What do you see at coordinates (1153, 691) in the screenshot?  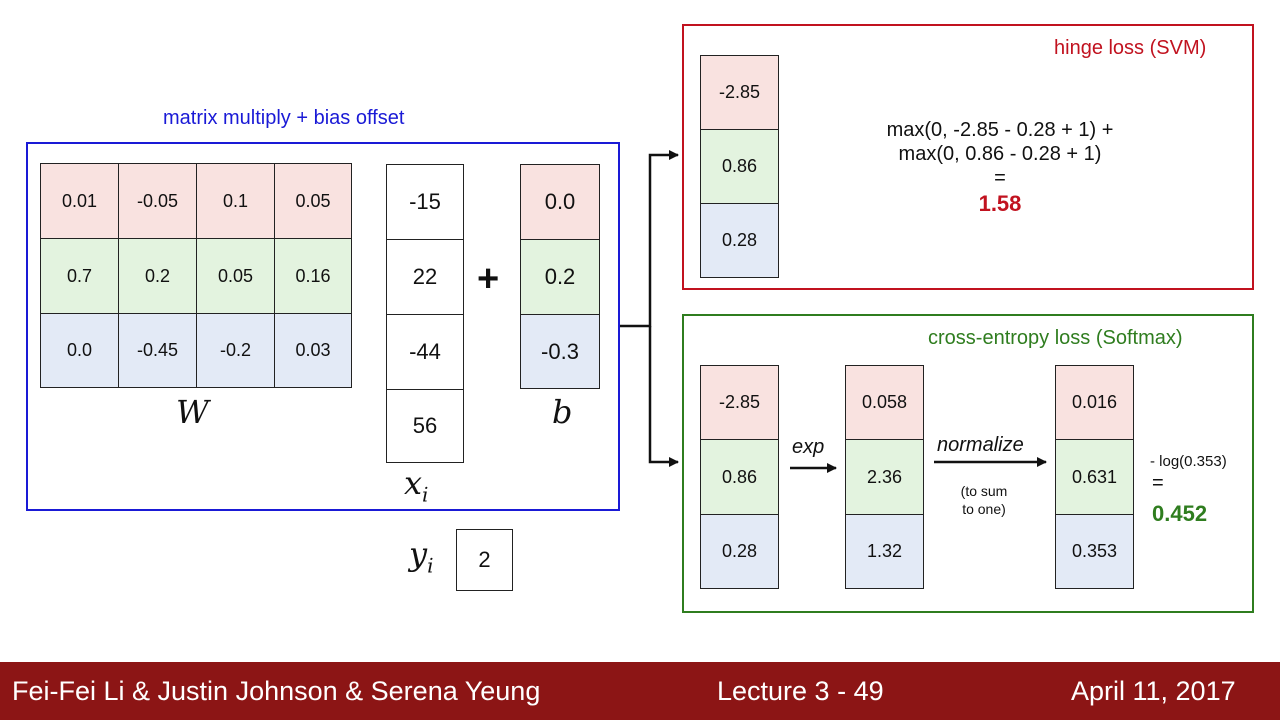 I see `footer-date: April 11, 2017` at bounding box center [1153, 691].